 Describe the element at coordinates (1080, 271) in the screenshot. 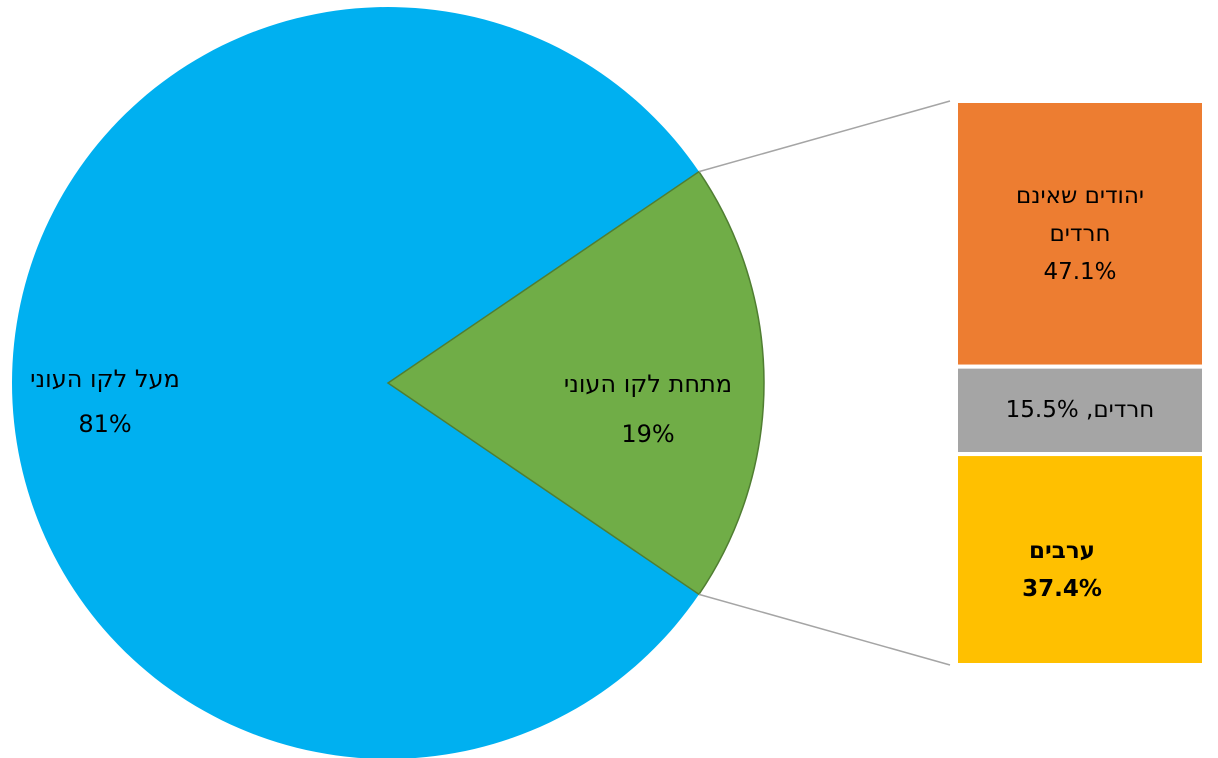

I see `bar-value-label: 47.1%` at that location.